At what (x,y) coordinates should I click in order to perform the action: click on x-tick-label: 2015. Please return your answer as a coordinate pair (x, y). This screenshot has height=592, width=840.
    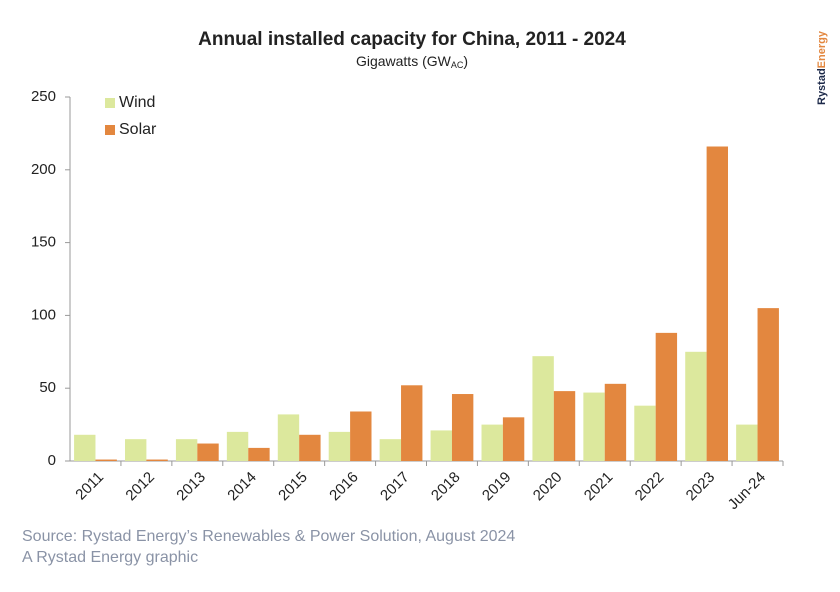
    Looking at the image, I should click on (293, 487).